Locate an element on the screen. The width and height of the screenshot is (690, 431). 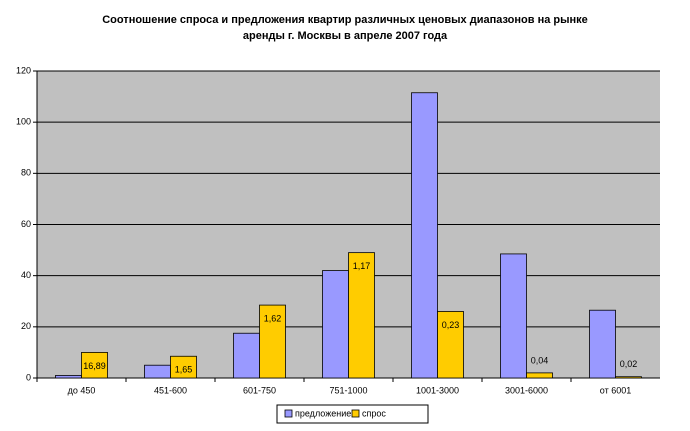
y-tick-label: 120 is located at coordinates (23, 70).